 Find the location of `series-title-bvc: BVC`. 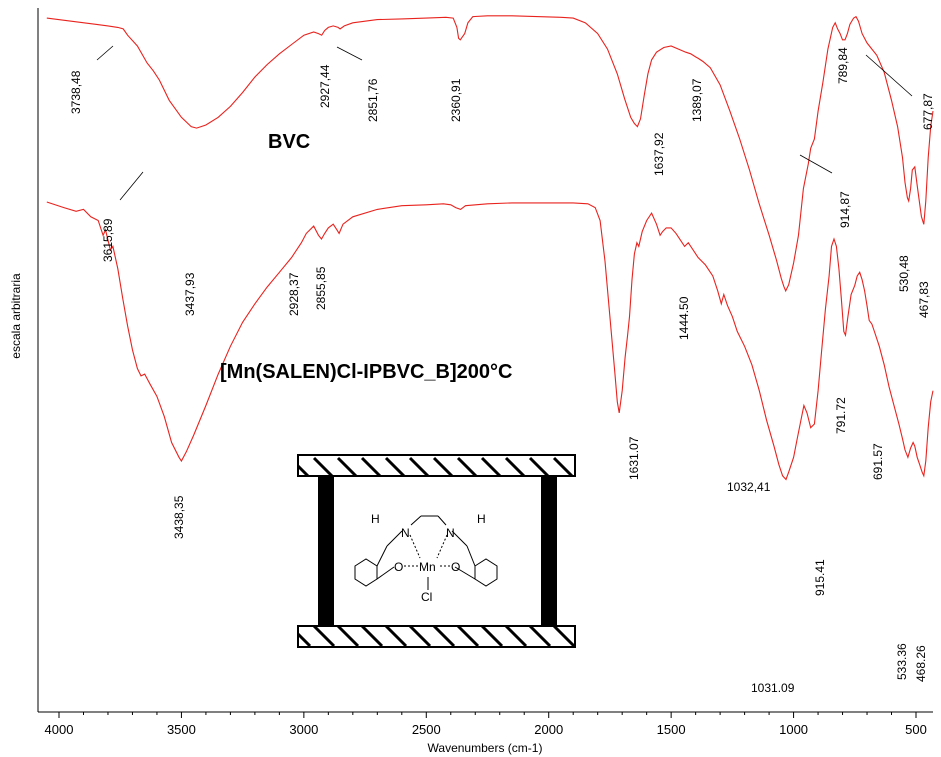

series-title-bvc: BVC is located at coordinates (289, 142).